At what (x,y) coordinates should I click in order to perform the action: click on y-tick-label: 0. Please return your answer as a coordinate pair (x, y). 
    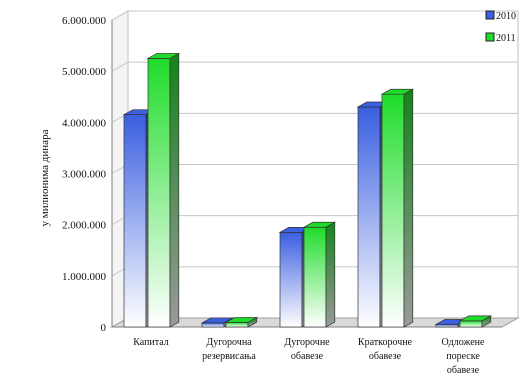
    Looking at the image, I should click on (104, 328).